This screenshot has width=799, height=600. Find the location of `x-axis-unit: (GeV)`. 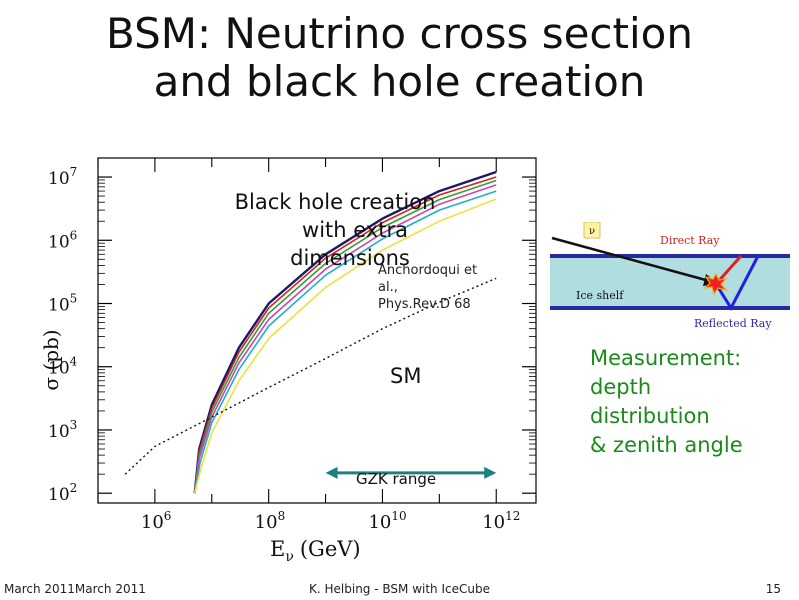

x-axis-unit: (GeV) is located at coordinates (330, 549).